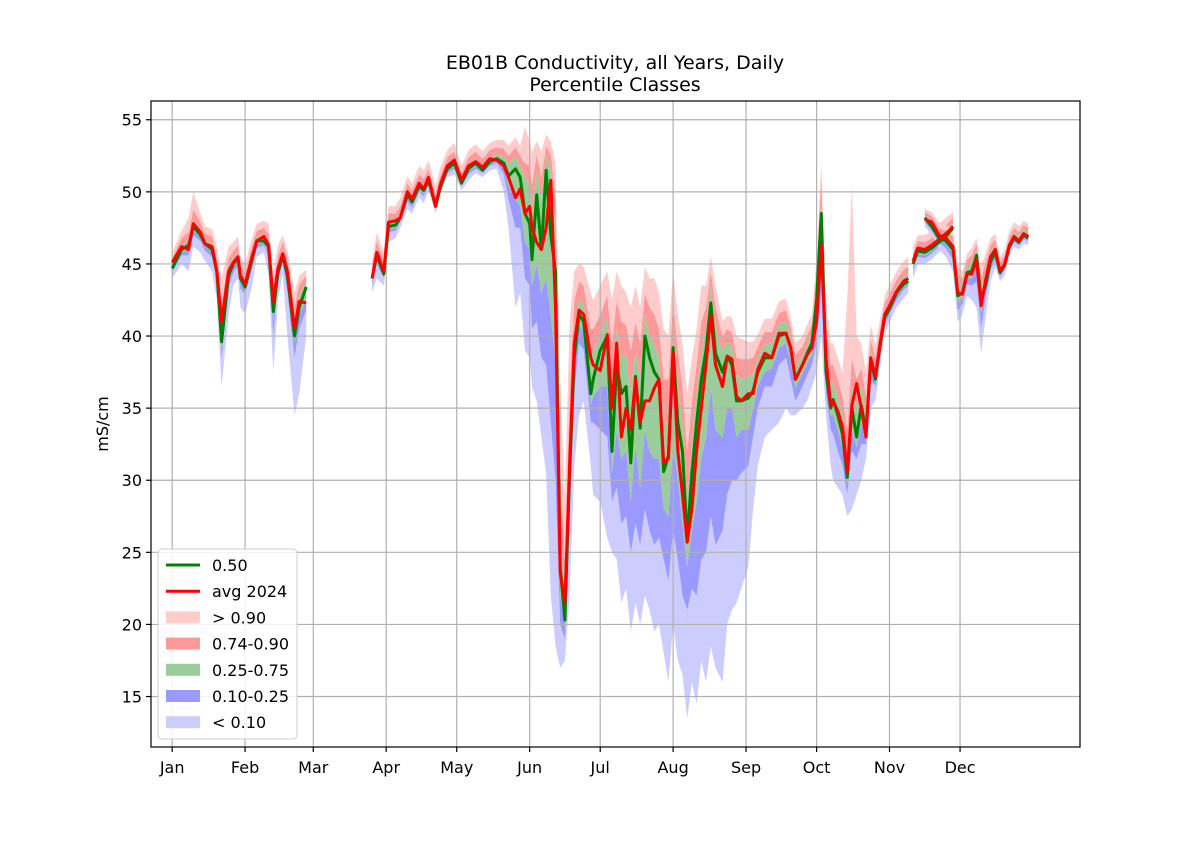 The width and height of the screenshot is (1200, 845). I want to click on legend-swatch-lt10, so click(183, 722).